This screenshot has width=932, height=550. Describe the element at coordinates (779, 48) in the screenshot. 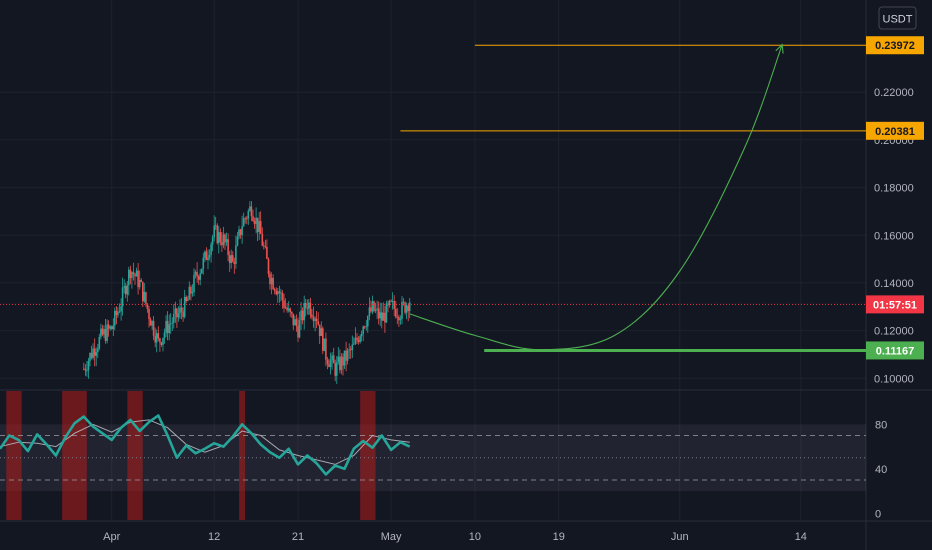

I see `projection-arrowhead` at that location.